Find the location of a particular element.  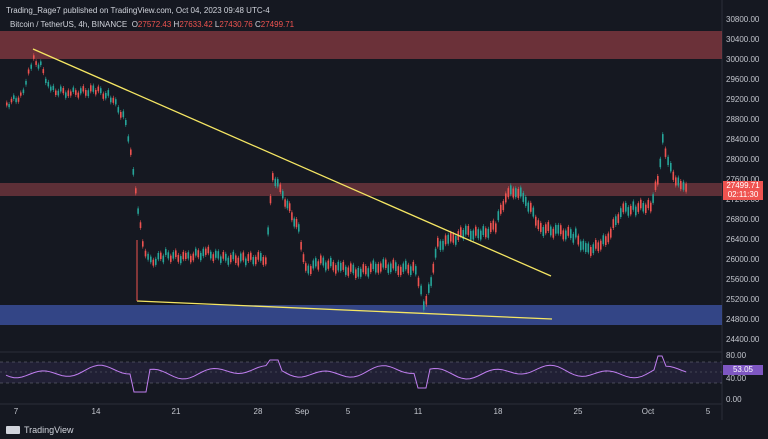

price-tick: 24800.00 is located at coordinates (743, 319).